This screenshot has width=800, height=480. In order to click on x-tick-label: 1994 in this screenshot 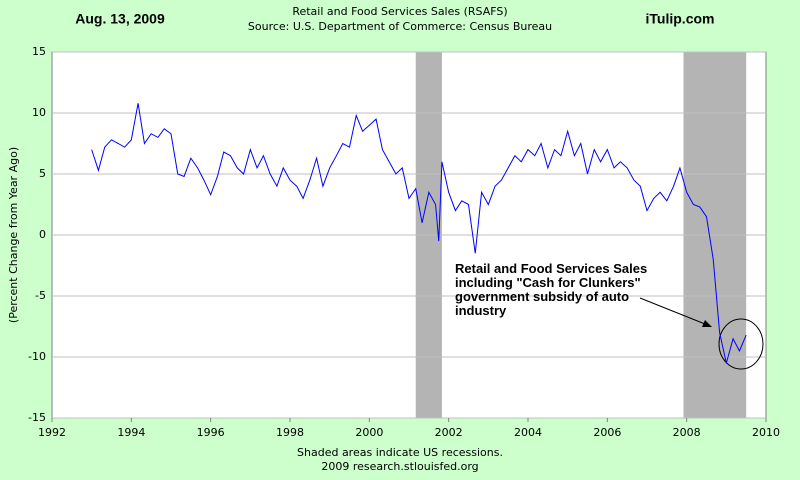, I will do `click(131, 432)`.